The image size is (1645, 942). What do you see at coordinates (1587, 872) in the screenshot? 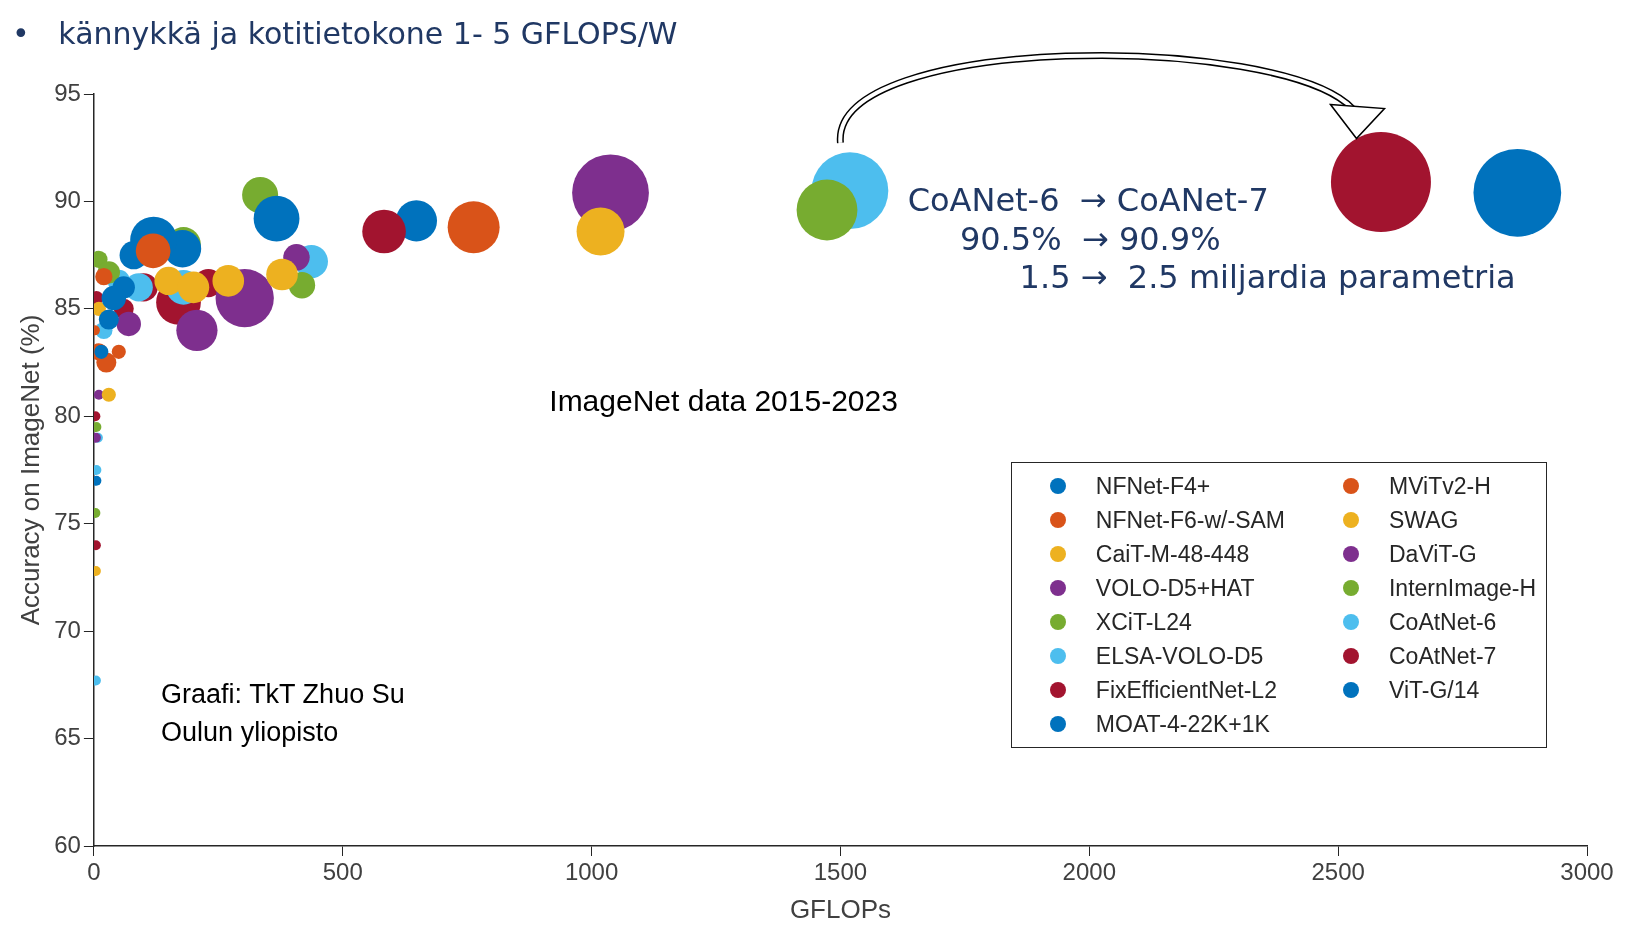
I see `x-tick-label: 3000` at bounding box center [1587, 872].